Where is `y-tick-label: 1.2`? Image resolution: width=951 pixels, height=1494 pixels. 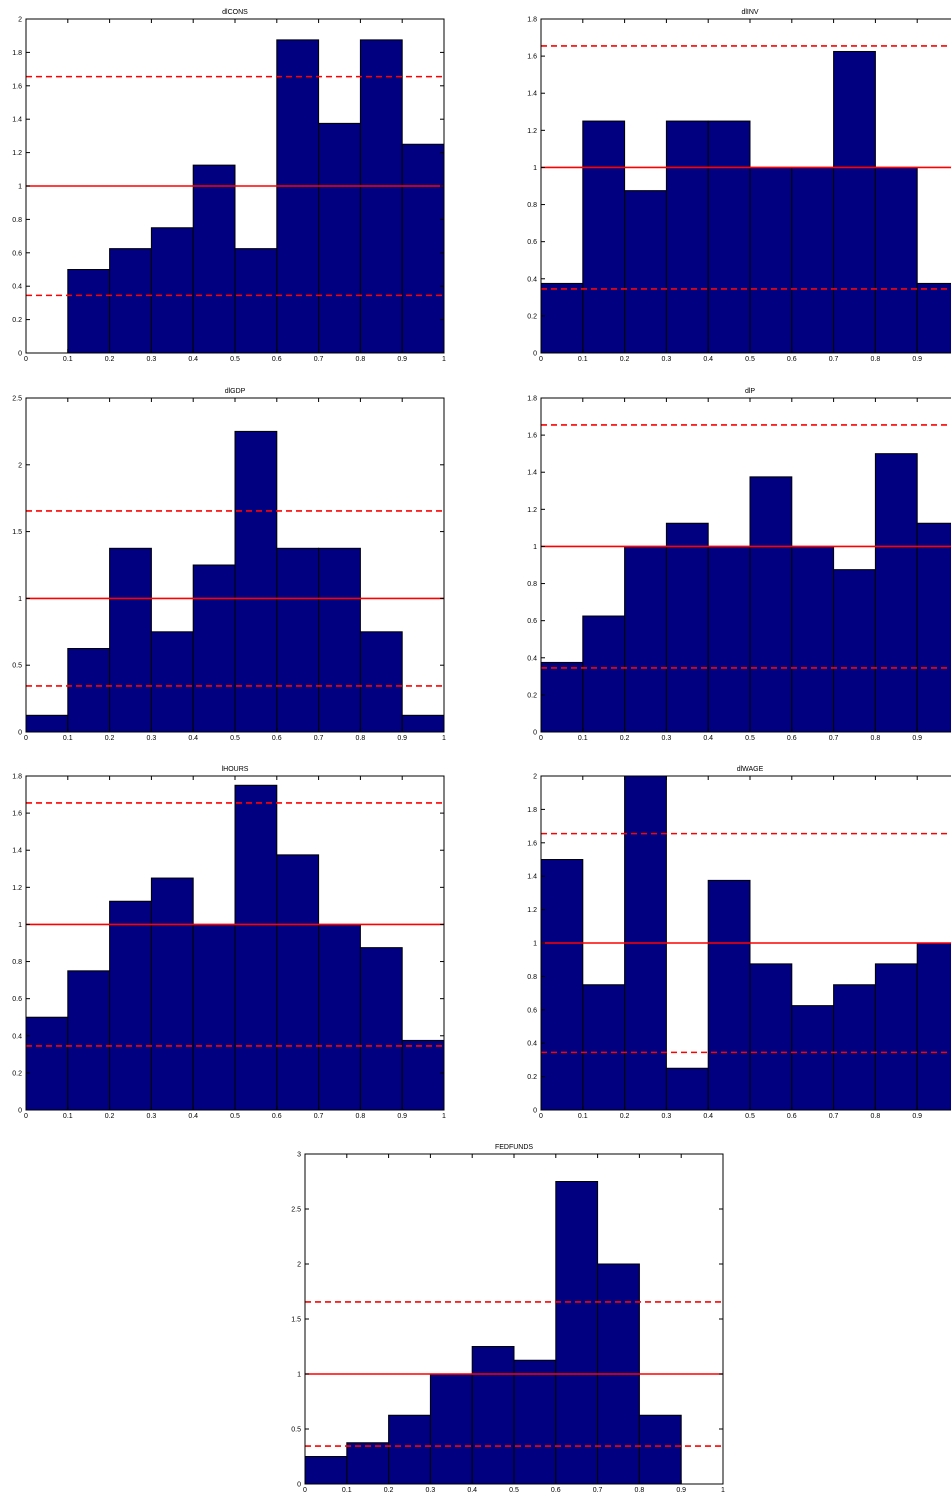 y-tick-label: 1.2 is located at coordinates (17, 153).